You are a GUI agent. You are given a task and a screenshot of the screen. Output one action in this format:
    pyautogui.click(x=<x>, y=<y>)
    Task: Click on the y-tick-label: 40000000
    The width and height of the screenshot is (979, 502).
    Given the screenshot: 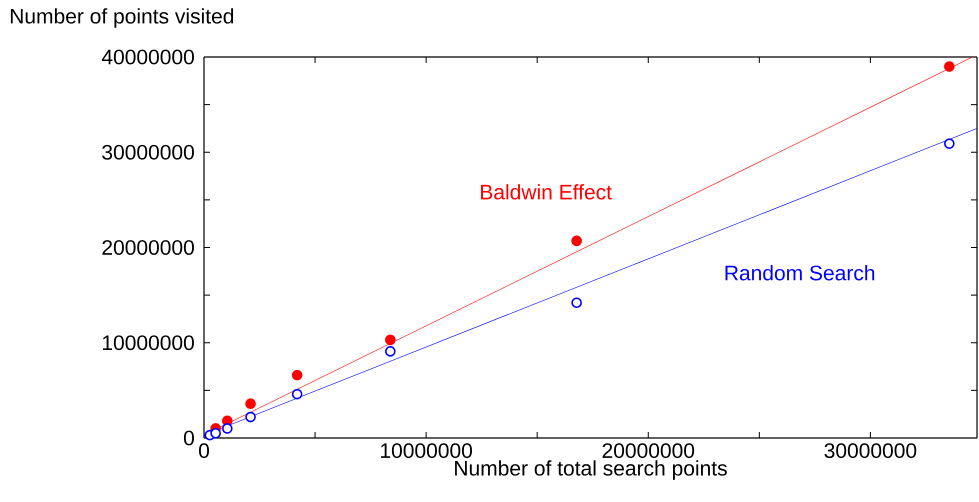 What is the action you would take?
    pyautogui.click(x=148, y=57)
    